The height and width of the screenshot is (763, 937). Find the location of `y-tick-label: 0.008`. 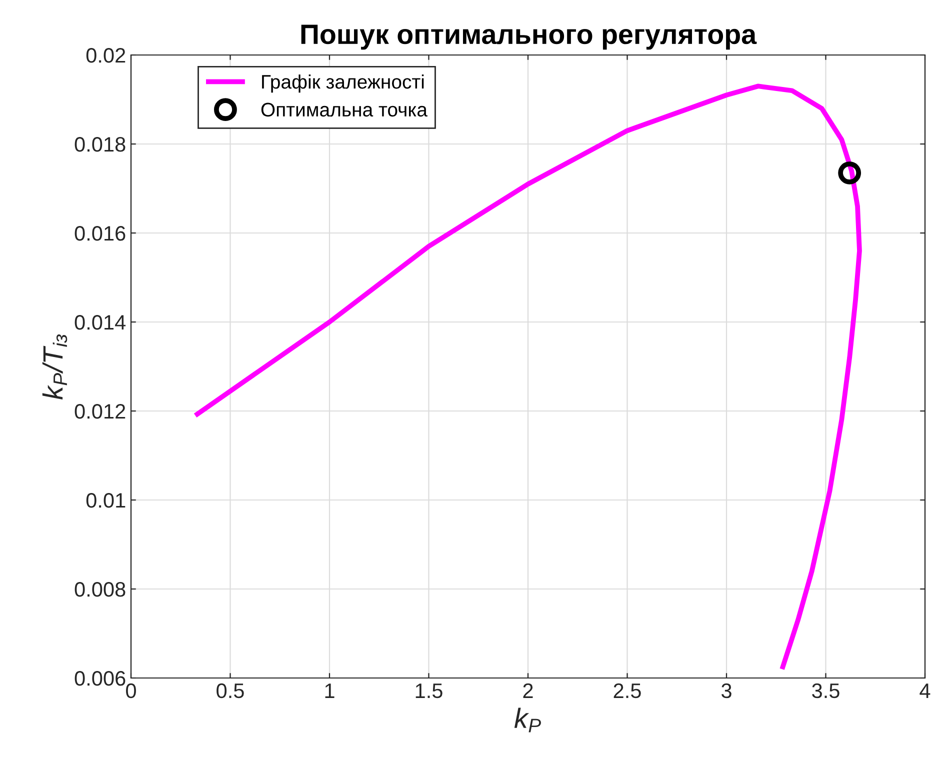

y-tick-label: 0.008 is located at coordinates (100, 589).